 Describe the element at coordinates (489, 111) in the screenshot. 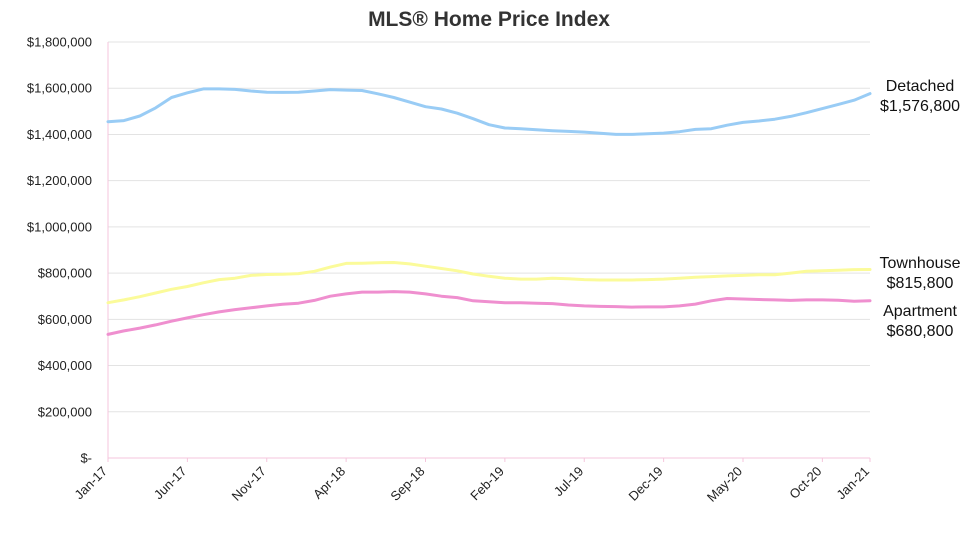

I see `series-line-detached` at that location.